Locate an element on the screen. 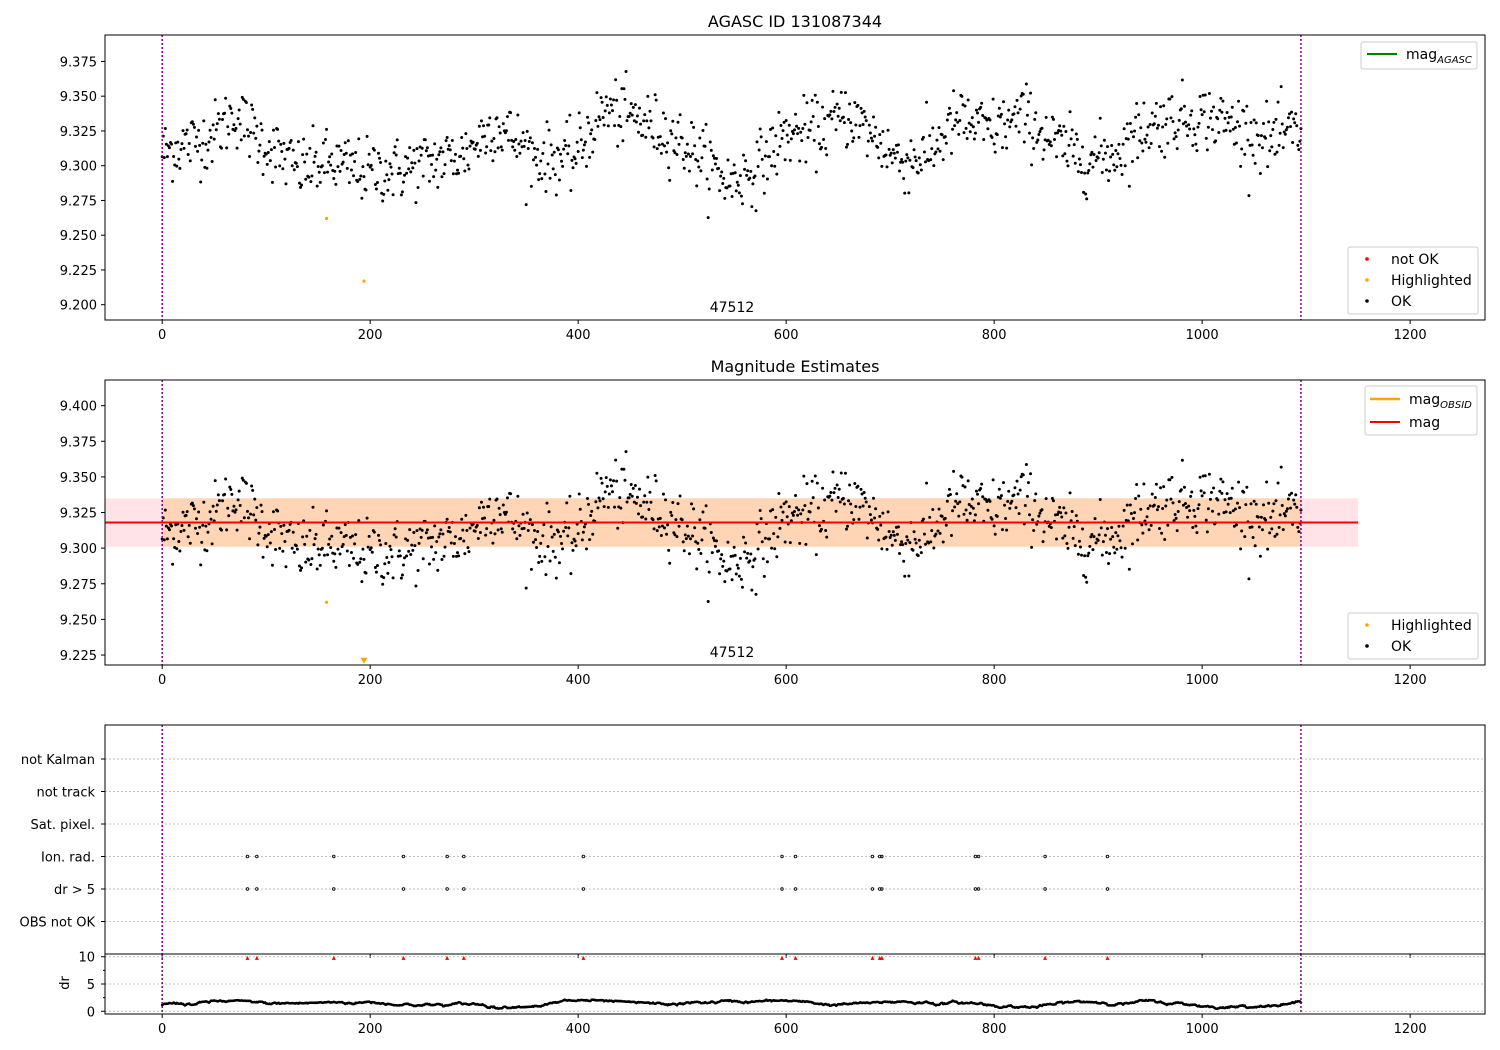 The width and height of the screenshot is (1500, 1050). legend-mag-label: mag is located at coordinates (1424, 423).